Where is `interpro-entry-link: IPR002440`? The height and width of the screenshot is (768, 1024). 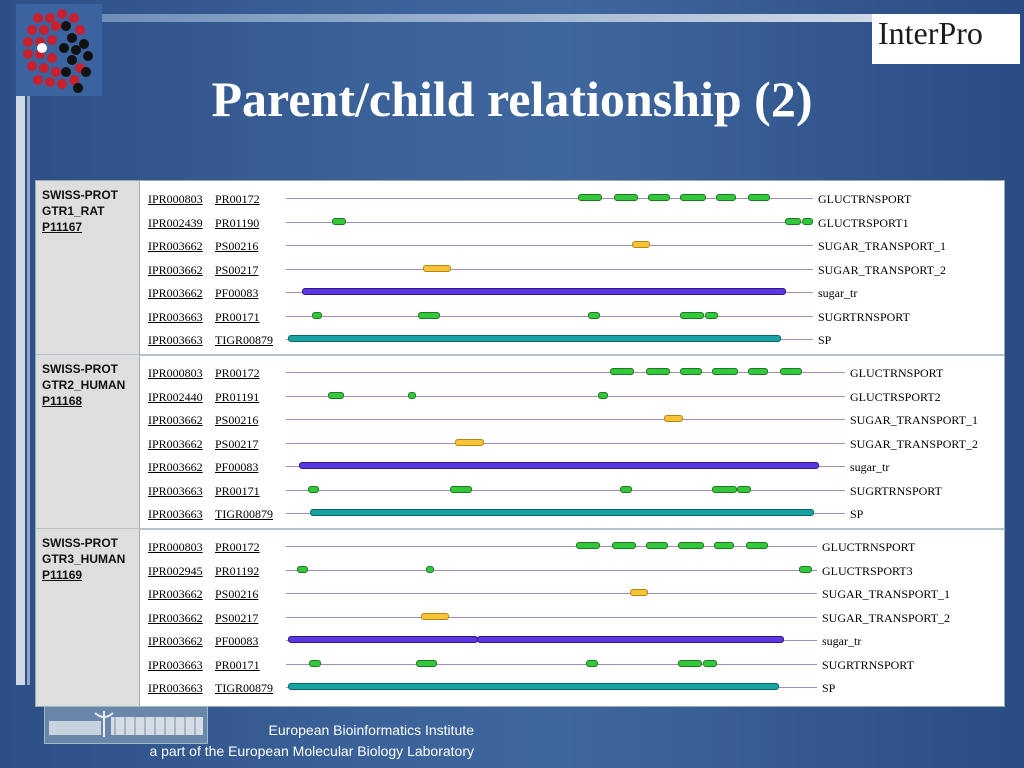
interpro-entry-link: IPR002440 is located at coordinates (175, 396).